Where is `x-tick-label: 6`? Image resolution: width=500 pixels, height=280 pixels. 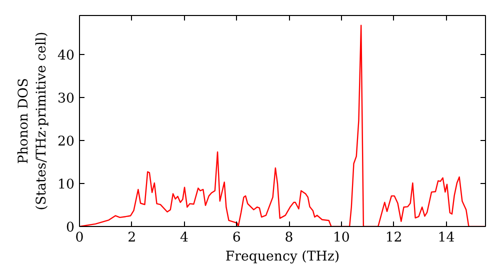
x-tick-label: 6 is located at coordinates (236, 238).